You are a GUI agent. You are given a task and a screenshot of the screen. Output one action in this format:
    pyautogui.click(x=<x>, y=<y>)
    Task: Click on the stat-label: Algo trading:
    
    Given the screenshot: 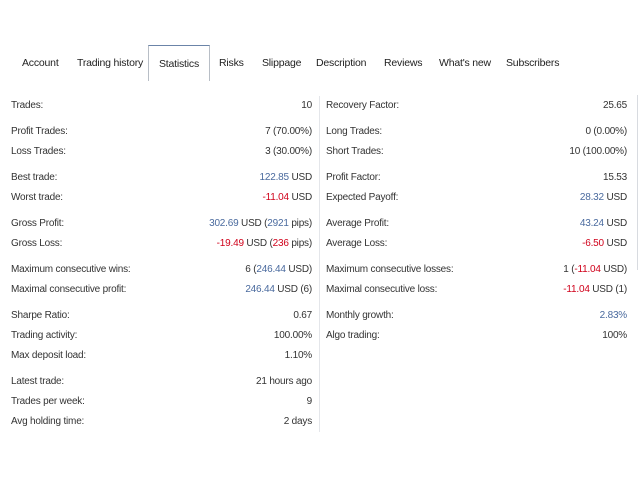 What is the action you would take?
    pyautogui.click(x=353, y=335)
    